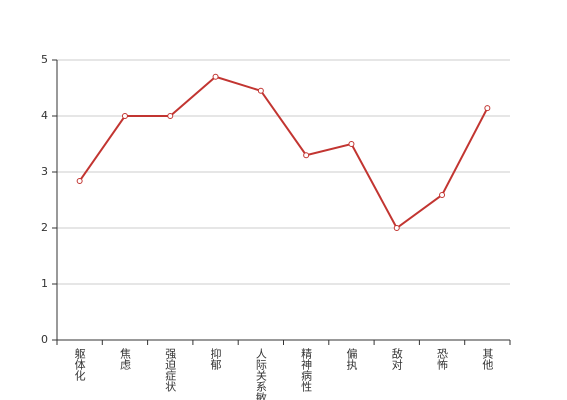 This screenshot has width=567, height=400. Describe the element at coordinates (79, 365) in the screenshot. I see `x-tick-label: 躯体化` at that location.